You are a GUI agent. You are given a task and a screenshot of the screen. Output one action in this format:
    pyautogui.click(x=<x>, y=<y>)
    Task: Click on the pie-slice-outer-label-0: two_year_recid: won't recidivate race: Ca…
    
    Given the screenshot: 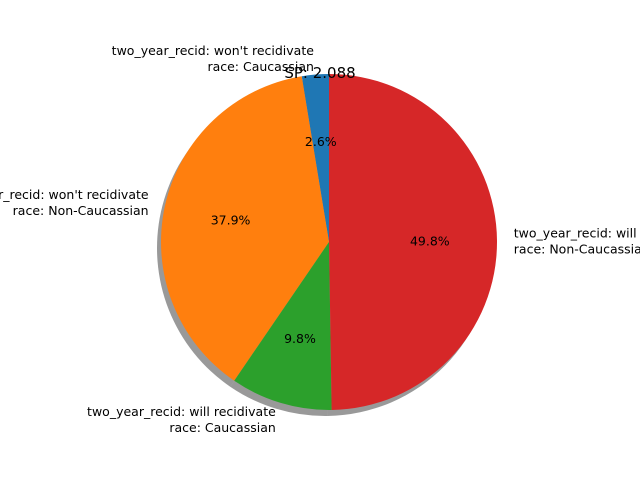 What is the action you would take?
    pyautogui.click(x=213, y=58)
    